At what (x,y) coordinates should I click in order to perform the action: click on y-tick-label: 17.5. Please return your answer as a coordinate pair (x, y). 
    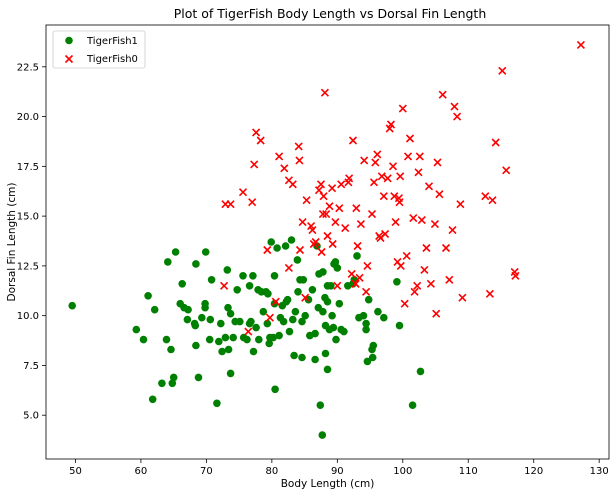
    Looking at the image, I should click on (28, 167).